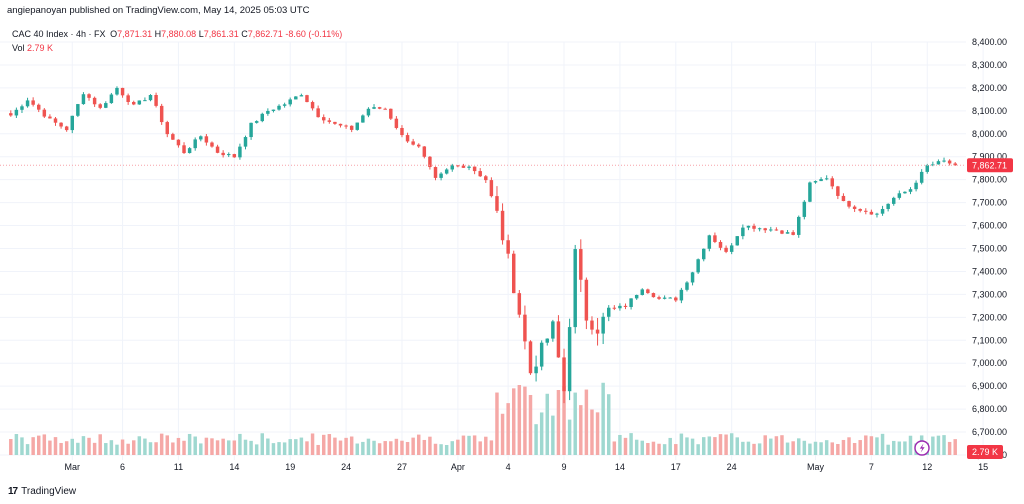 The height and width of the screenshot is (504, 1024). What do you see at coordinates (179, 34) in the screenshot?
I see `legend-high-value: 7,880.08` at bounding box center [179, 34].